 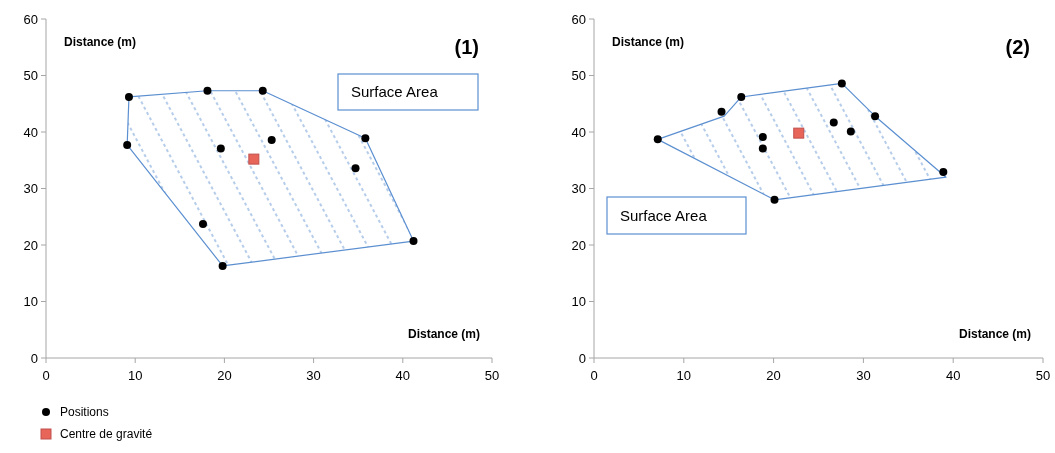 I want to click on legend-label: Positions, so click(x=84, y=412).